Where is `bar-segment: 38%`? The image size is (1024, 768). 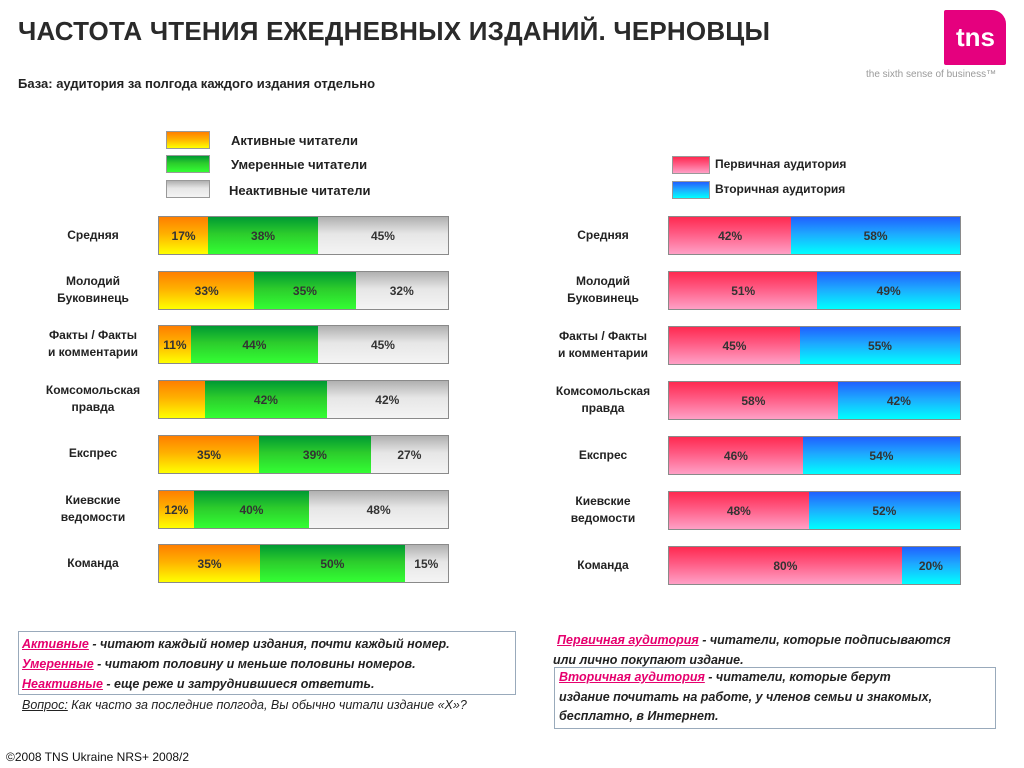
bar-segment: 38% is located at coordinates (263, 235).